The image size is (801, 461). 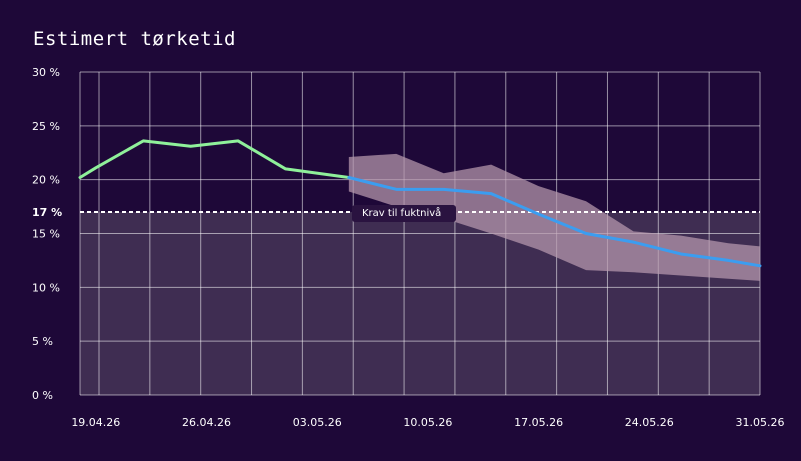 I want to click on x-tick-label: 24.05.26, so click(x=649, y=422).